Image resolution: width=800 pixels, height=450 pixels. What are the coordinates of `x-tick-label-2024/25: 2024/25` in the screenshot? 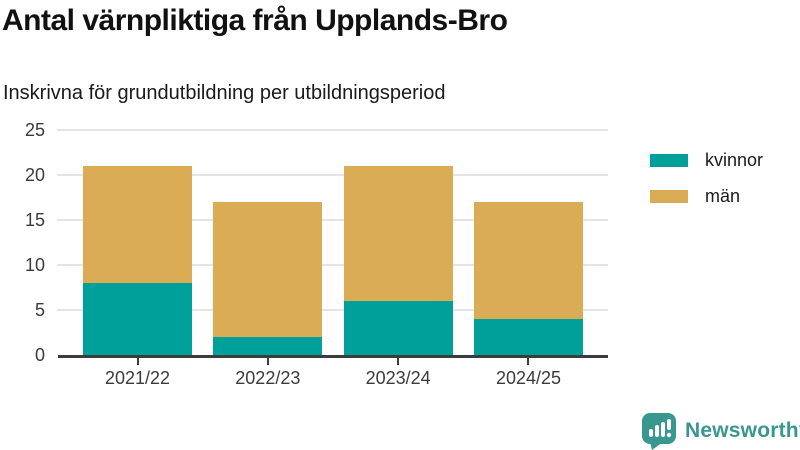 It's located at (528, 378).